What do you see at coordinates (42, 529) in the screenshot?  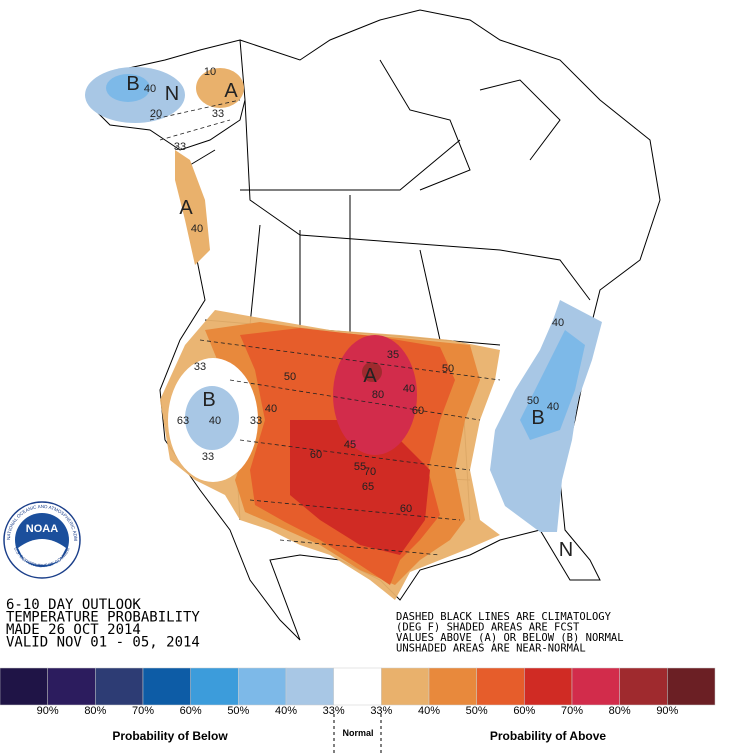 I see `logo-name: NOAA` at bounding box center [42, 529].